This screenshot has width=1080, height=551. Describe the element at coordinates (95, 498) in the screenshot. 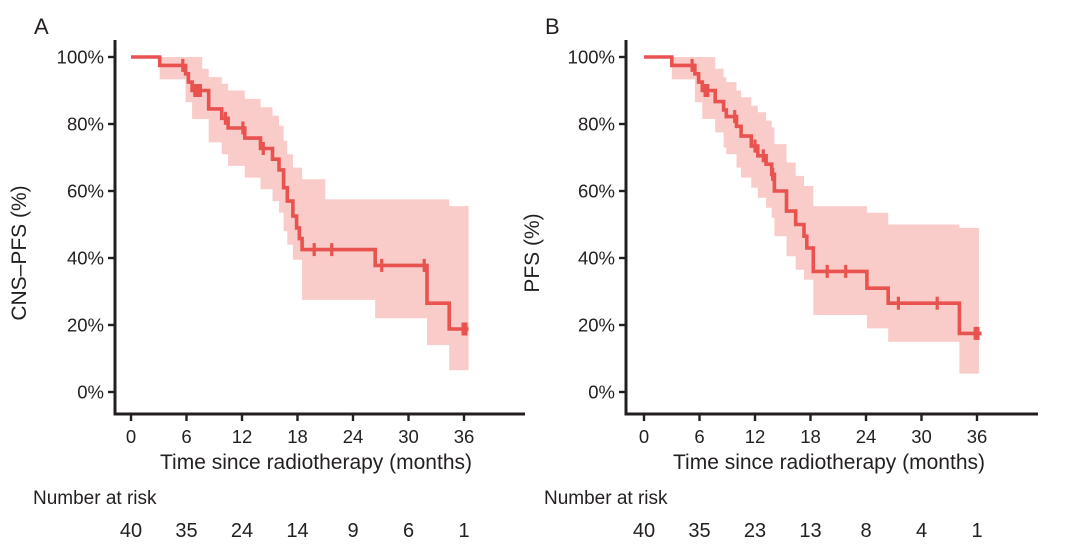

I see `panel-a-number-at-risk-label: Number at risk` at that location.